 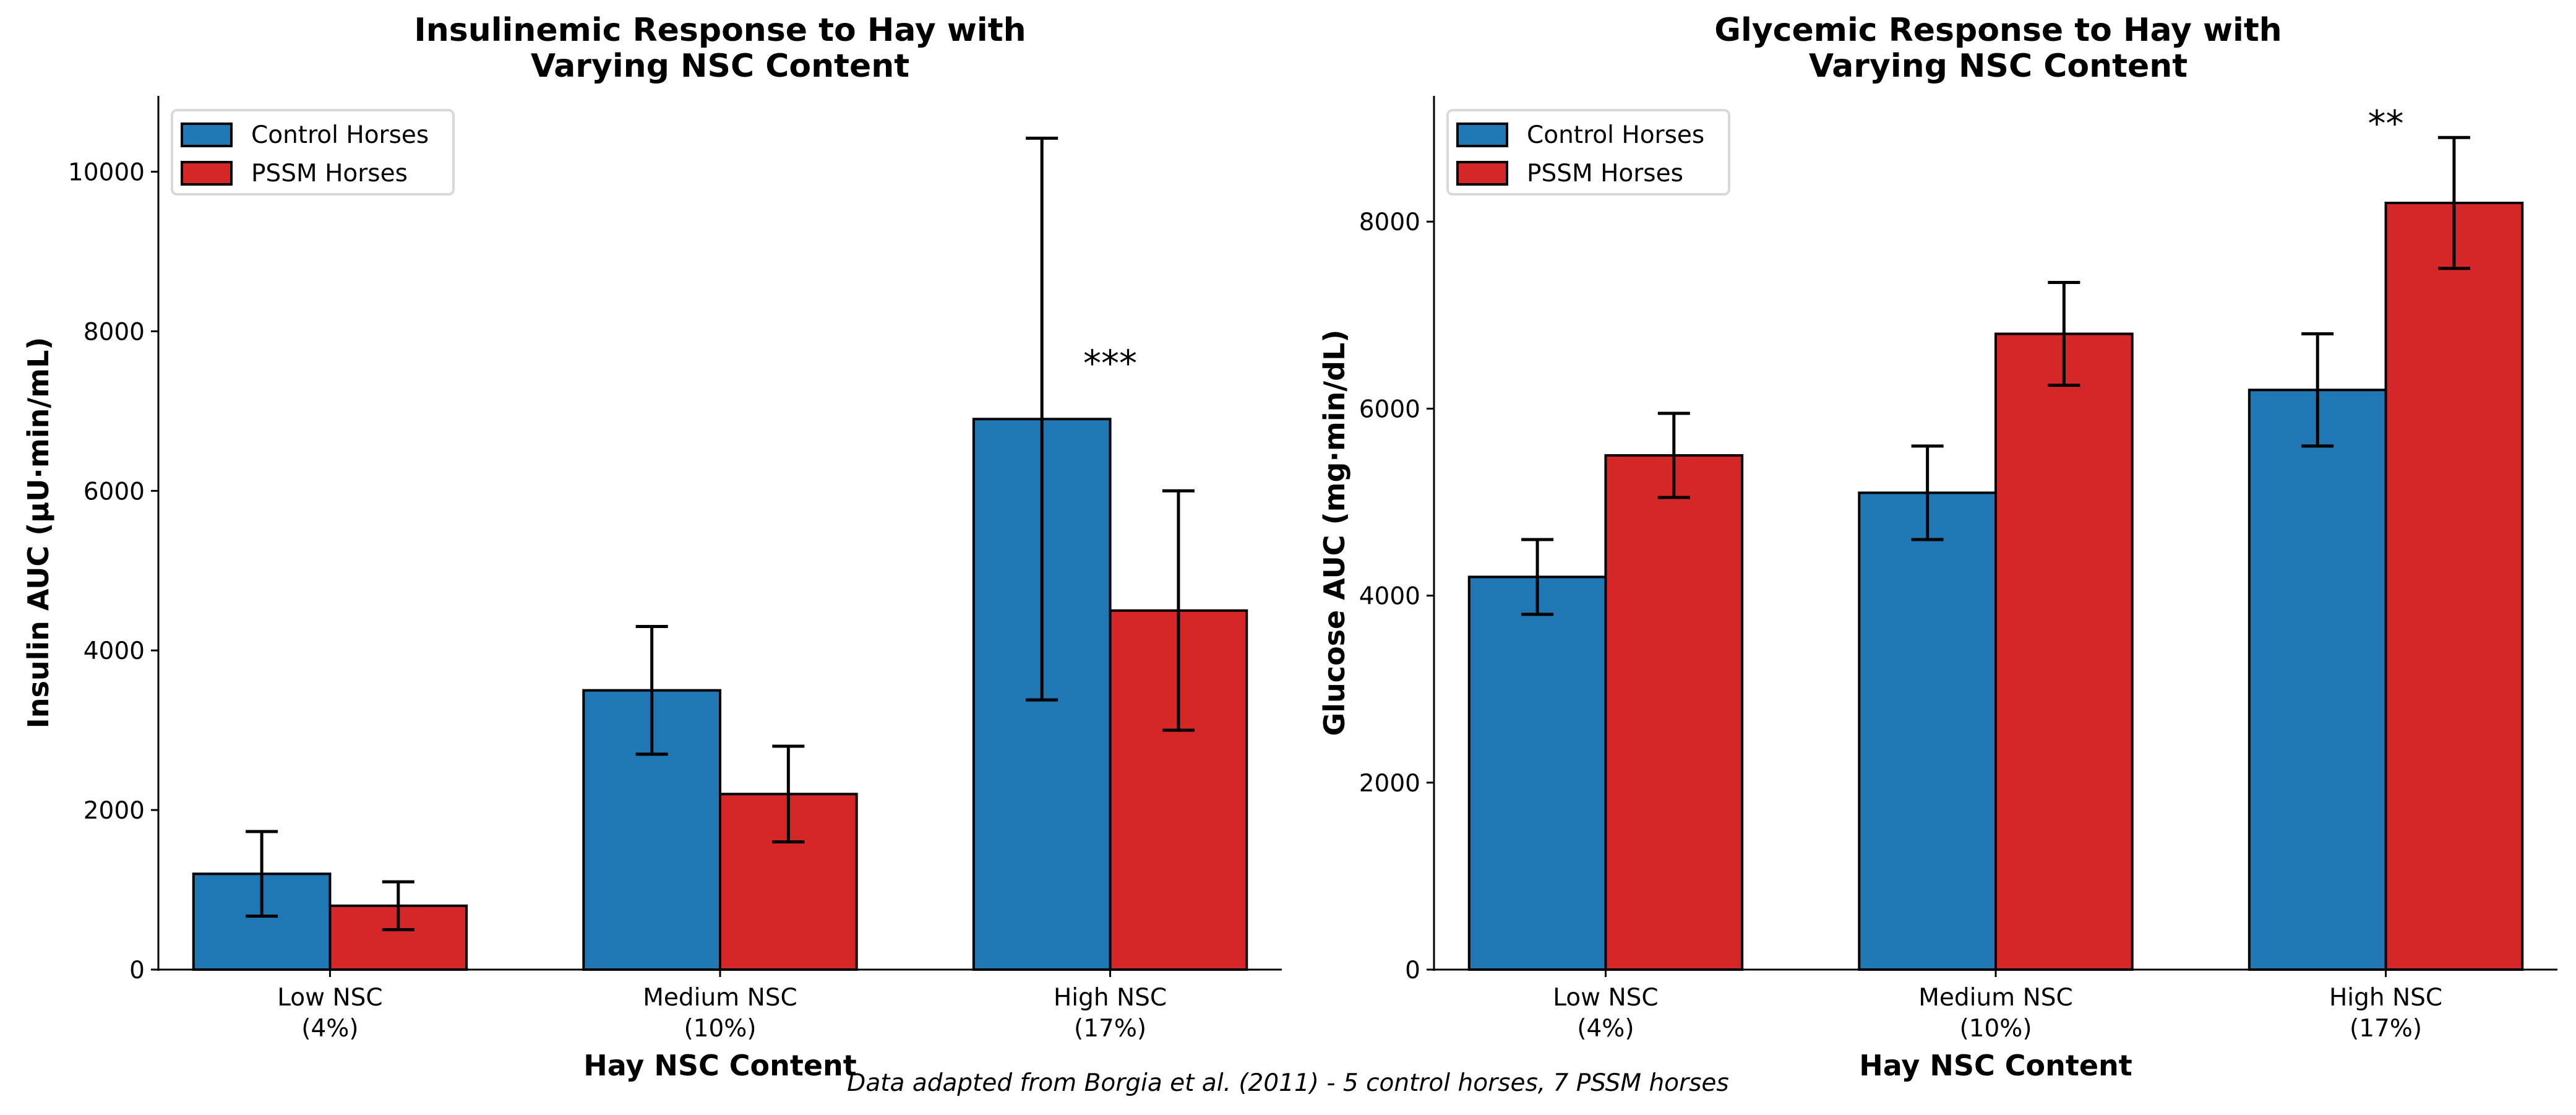 What do you see at coordinates (1110, 363) in the screenshot?
I see `significance-marker: ***` at bounding box center [1110, 363].